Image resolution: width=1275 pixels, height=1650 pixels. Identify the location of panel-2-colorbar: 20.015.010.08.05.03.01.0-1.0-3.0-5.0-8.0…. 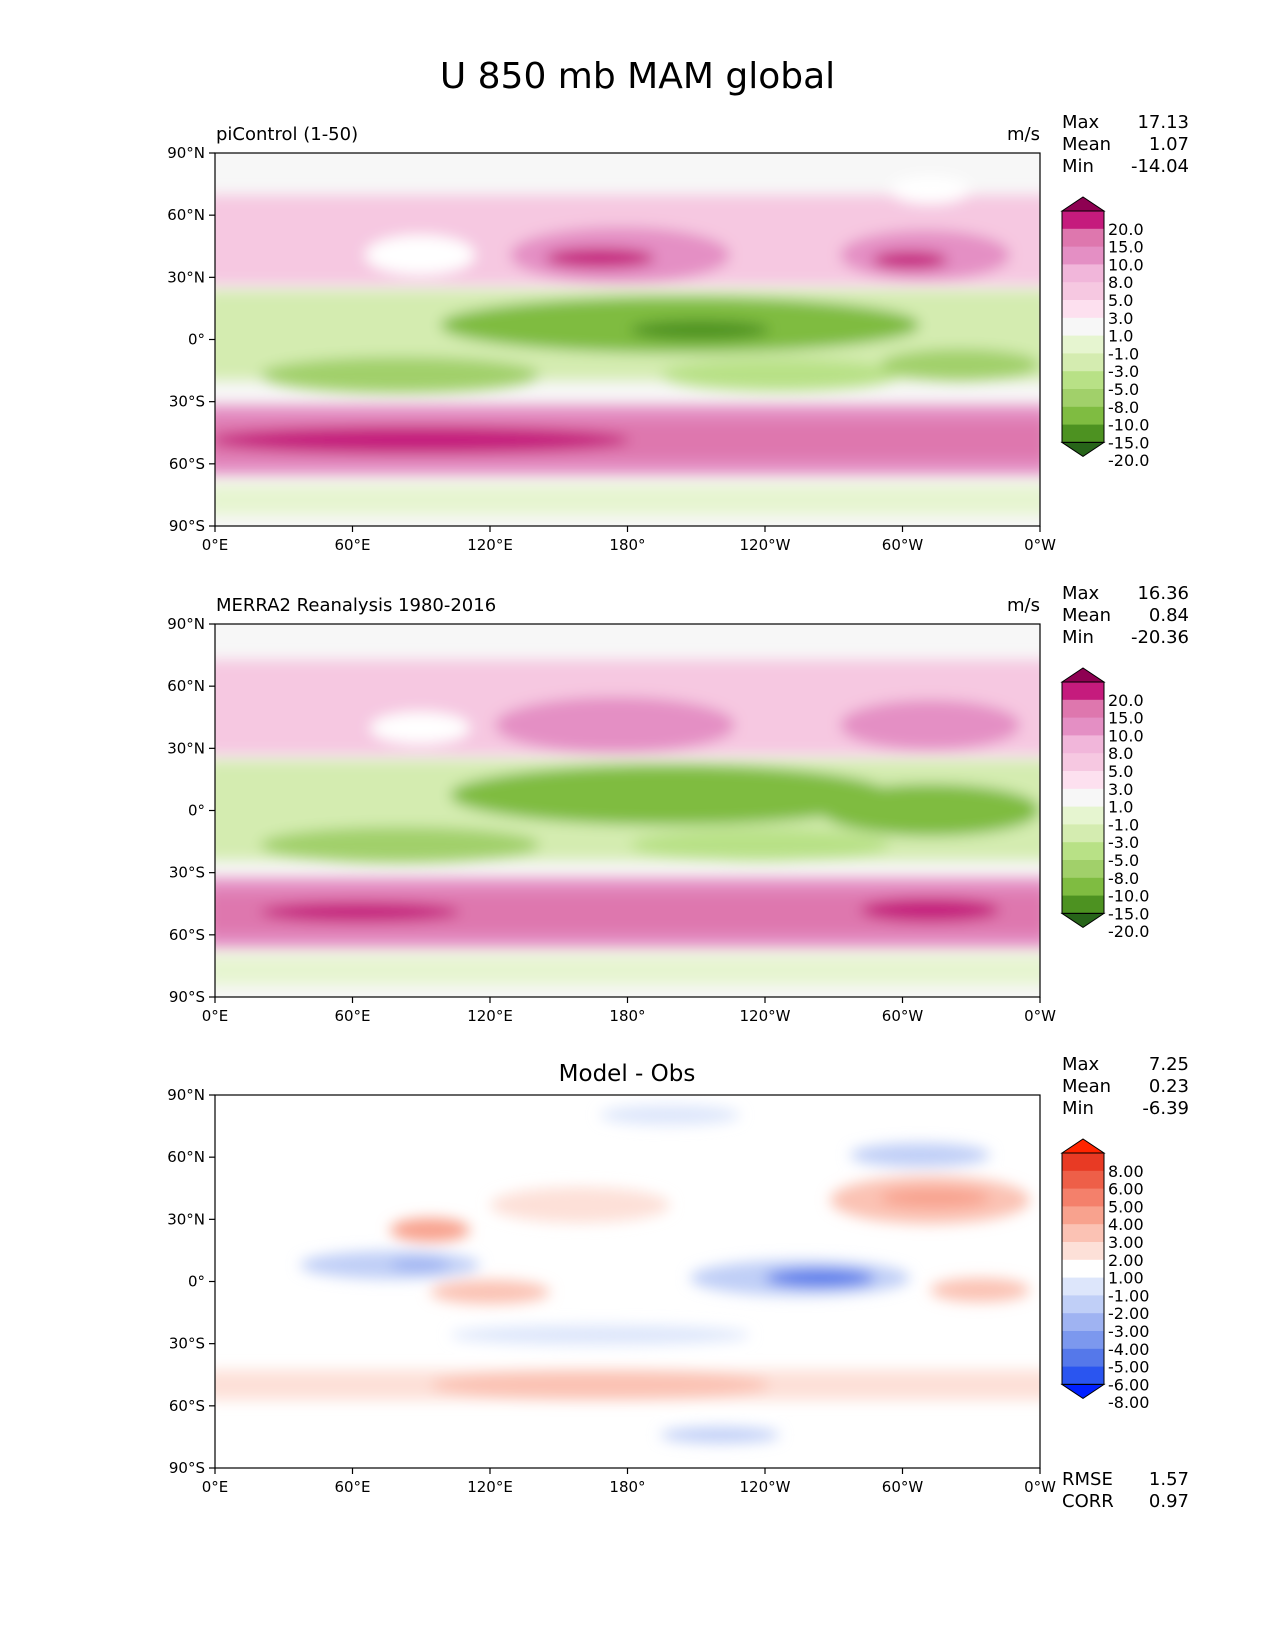
(1104, 804).